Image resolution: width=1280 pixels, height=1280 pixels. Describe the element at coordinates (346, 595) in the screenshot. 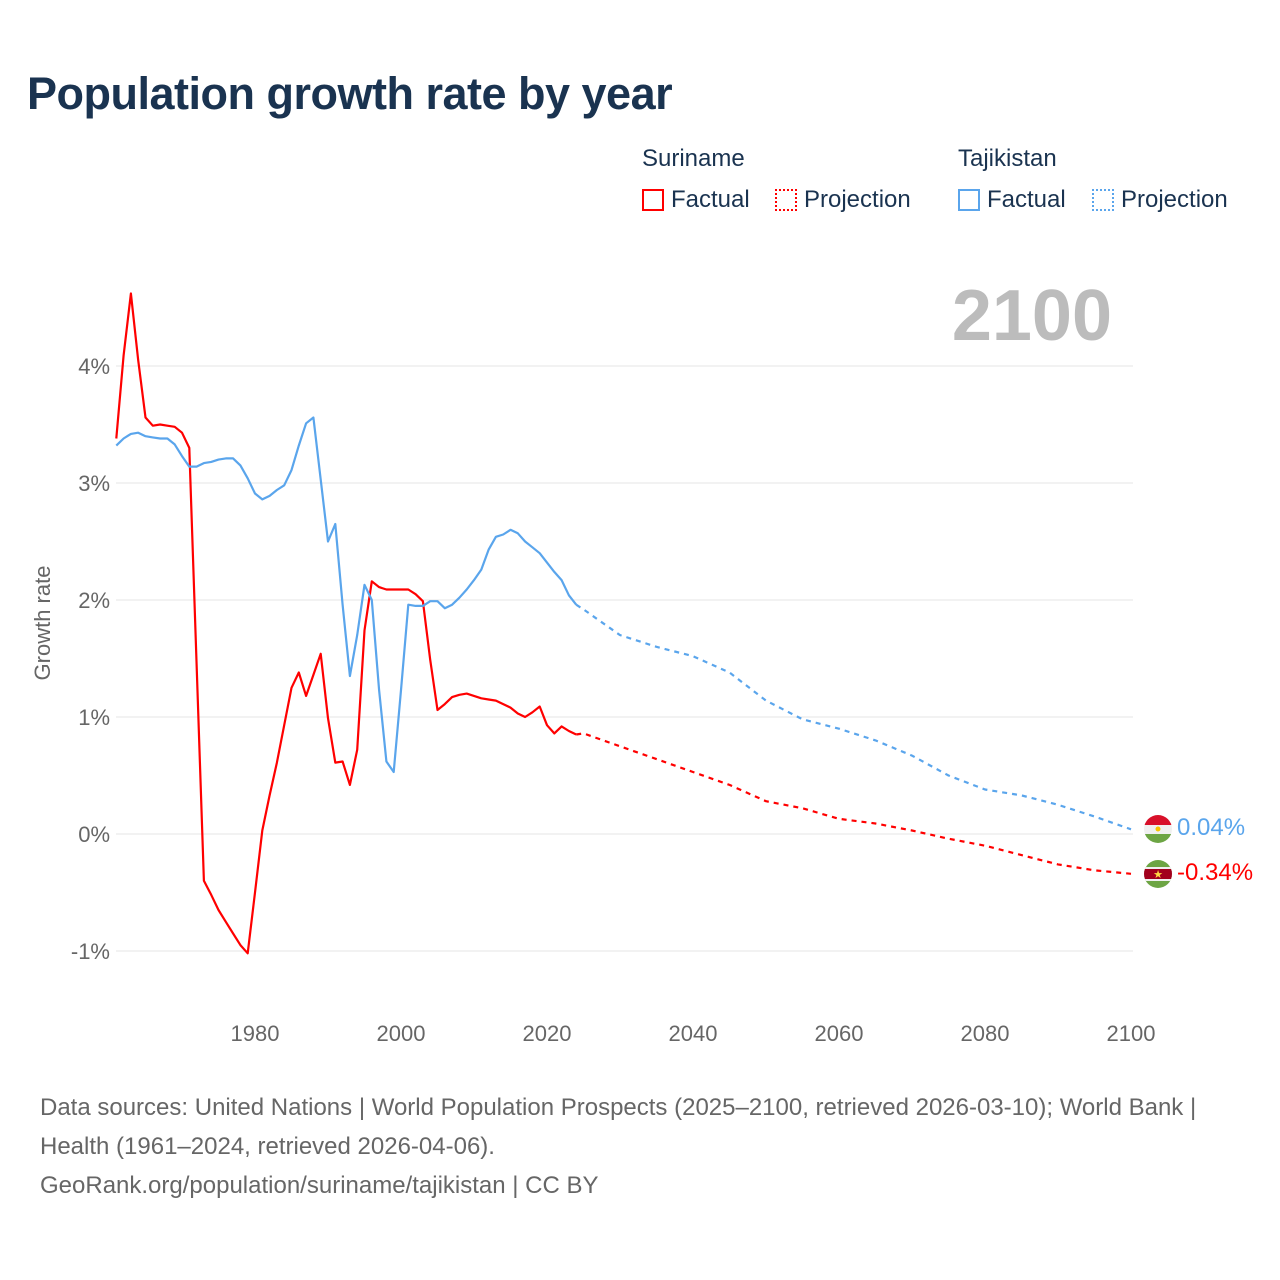

I see `tajikistan-factual-line` at that location.